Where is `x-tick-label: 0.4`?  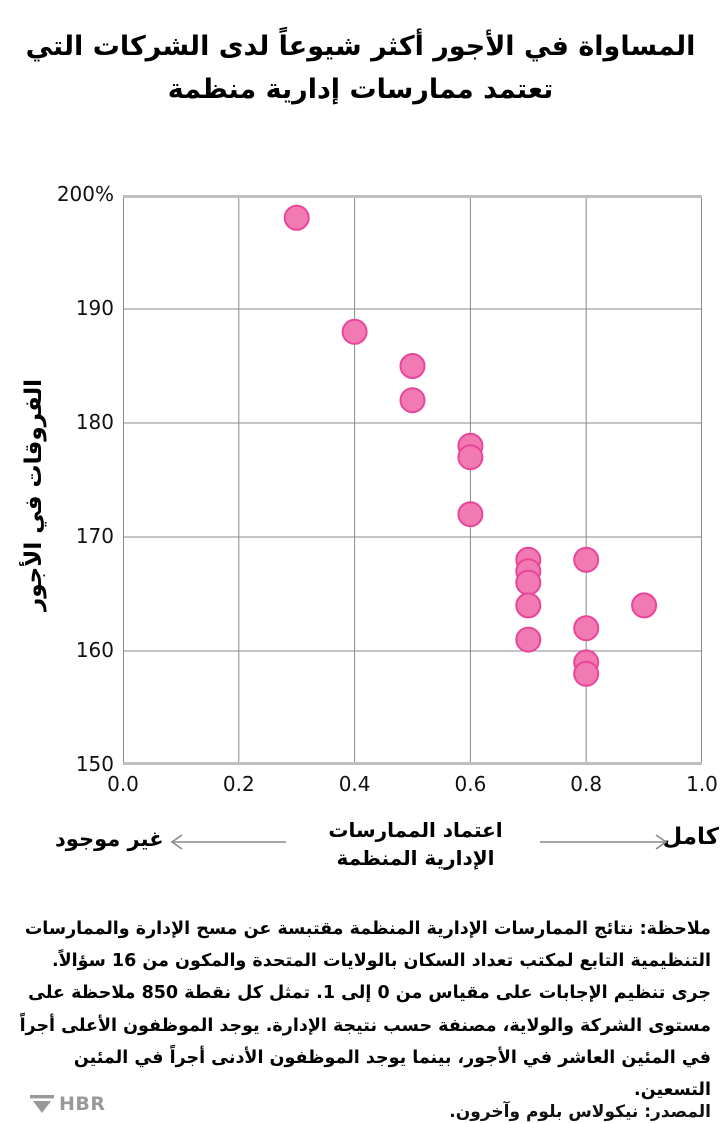 x-tick-label: 0.4 is located at coordinates (354, 784).